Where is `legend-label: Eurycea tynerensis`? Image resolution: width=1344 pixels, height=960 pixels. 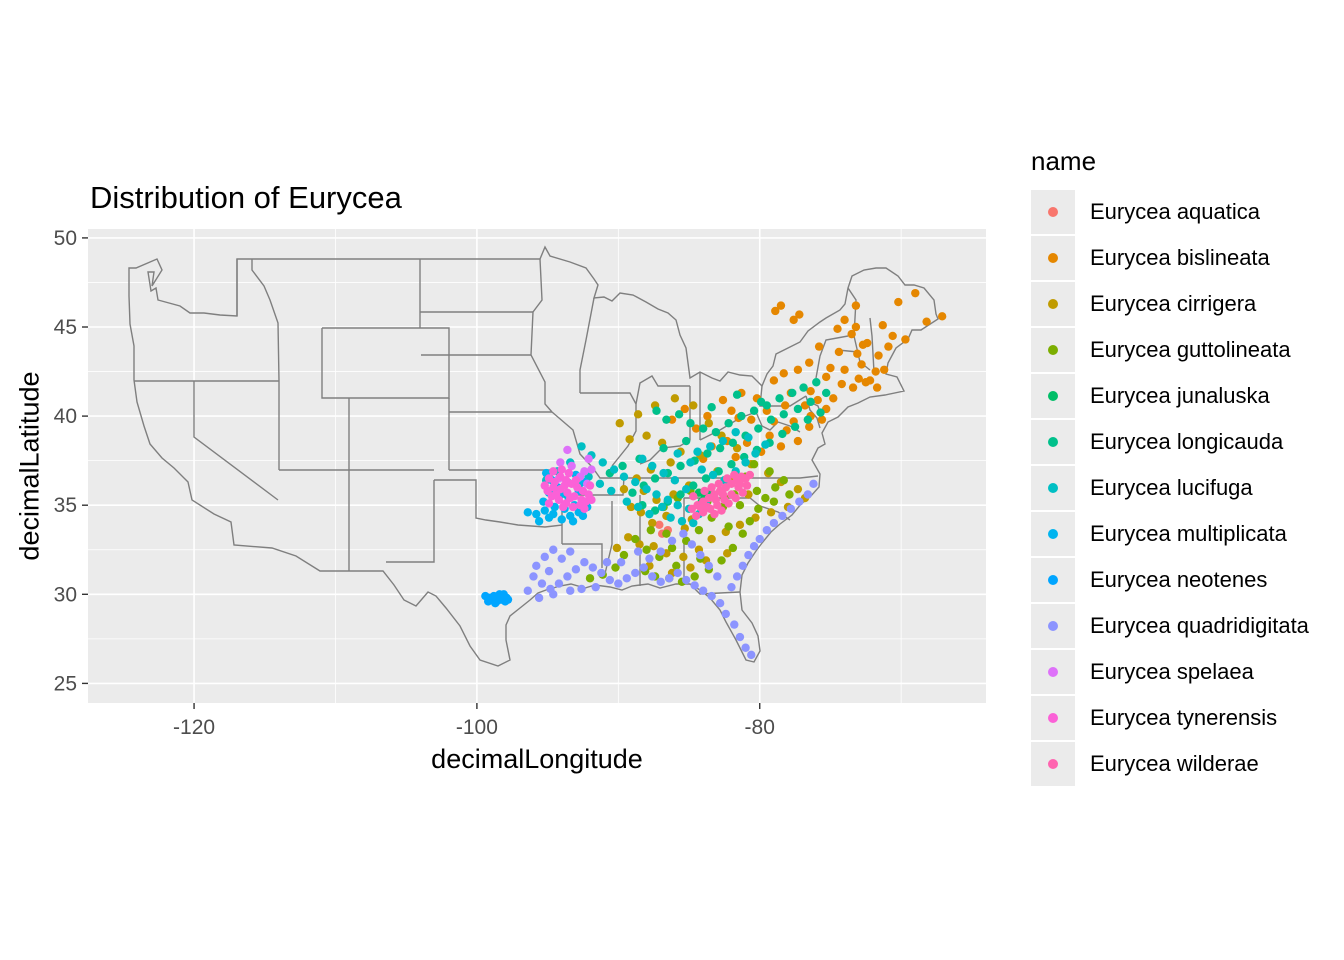
legend-label: Eurycea tynerensis is located at coordinates (1184, 717).